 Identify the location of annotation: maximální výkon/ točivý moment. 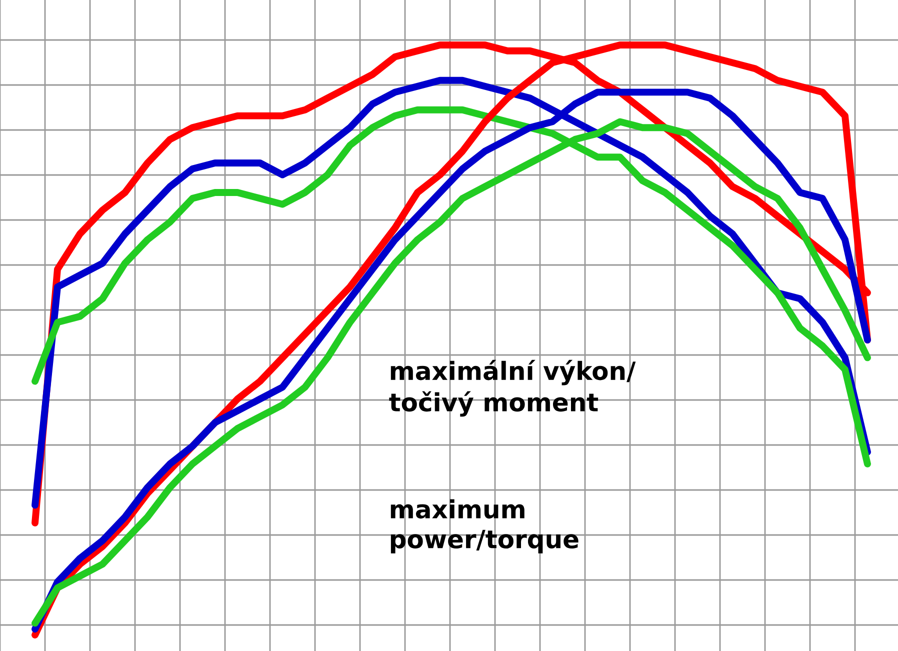
(512, 388).